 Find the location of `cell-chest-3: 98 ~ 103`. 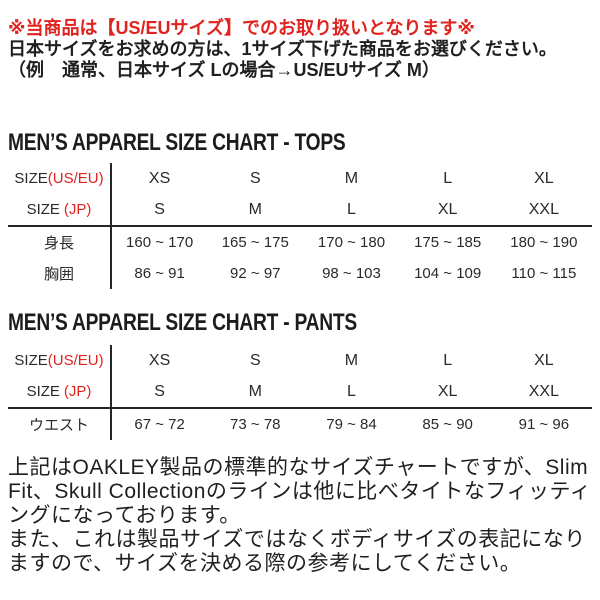

cell-chest-3: 98 ~ 103 is located at coordinates (351, 273).